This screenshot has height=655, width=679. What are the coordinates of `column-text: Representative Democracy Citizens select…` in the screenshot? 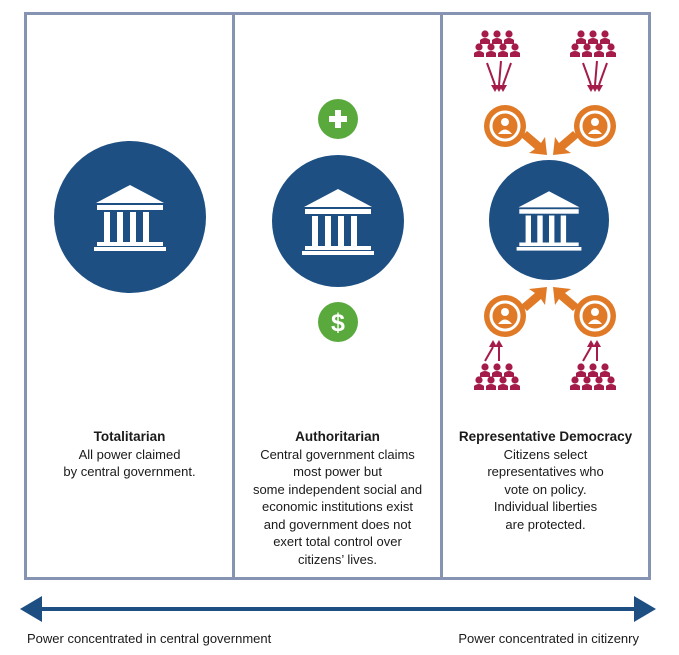 It's located at (545, 480).